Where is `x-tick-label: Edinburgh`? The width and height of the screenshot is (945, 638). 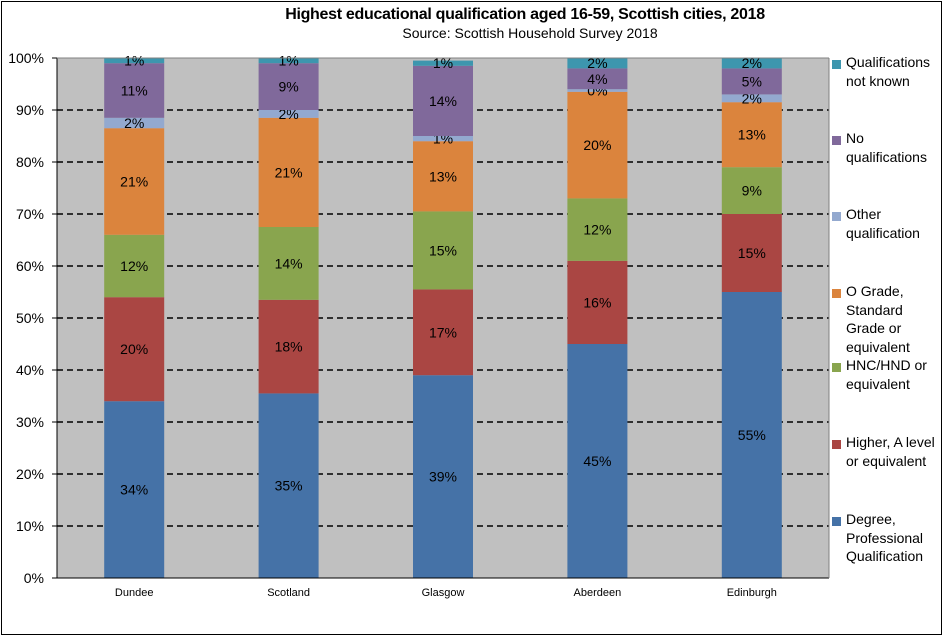 x-tick-label: Edinburgh is located at coordinates (752, 593).